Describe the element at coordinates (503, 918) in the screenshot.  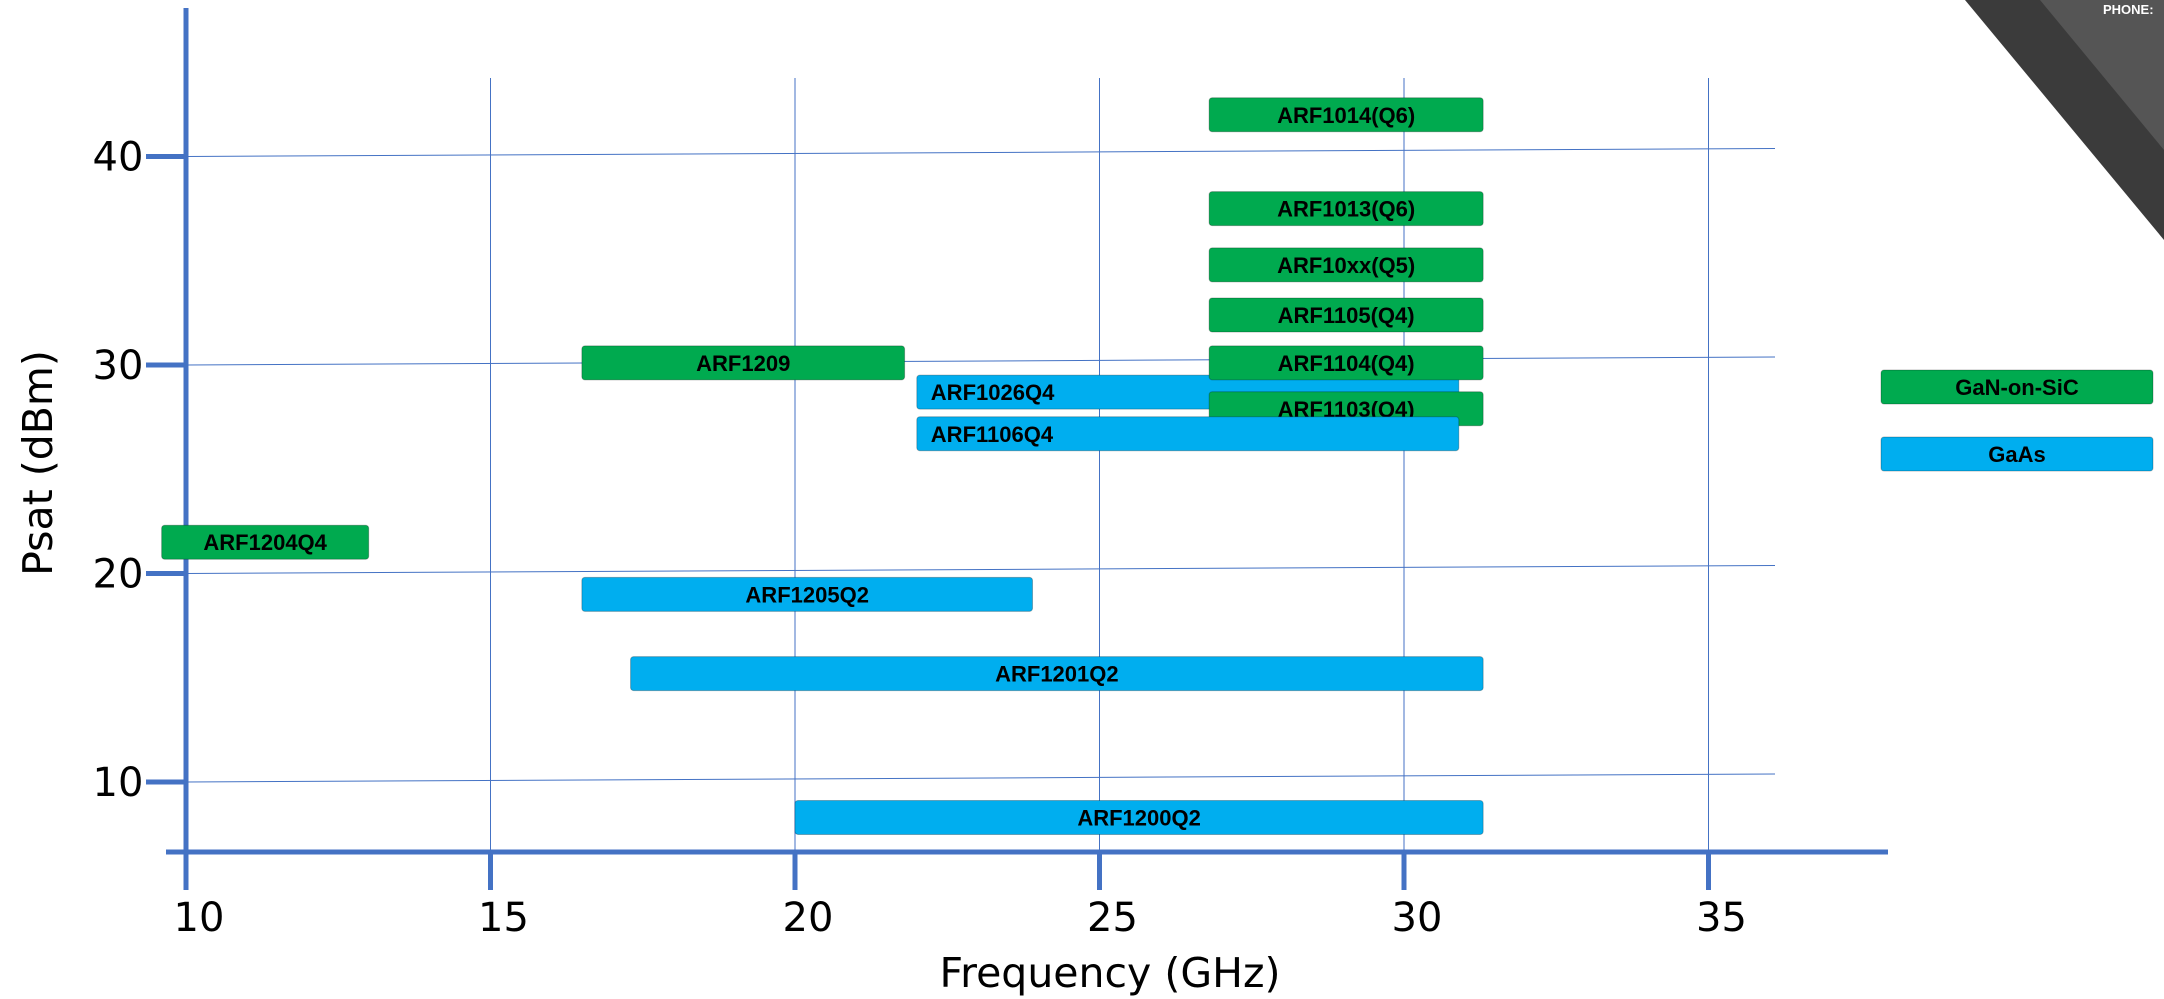
I see `x-tick-label-15: 15` at that location.